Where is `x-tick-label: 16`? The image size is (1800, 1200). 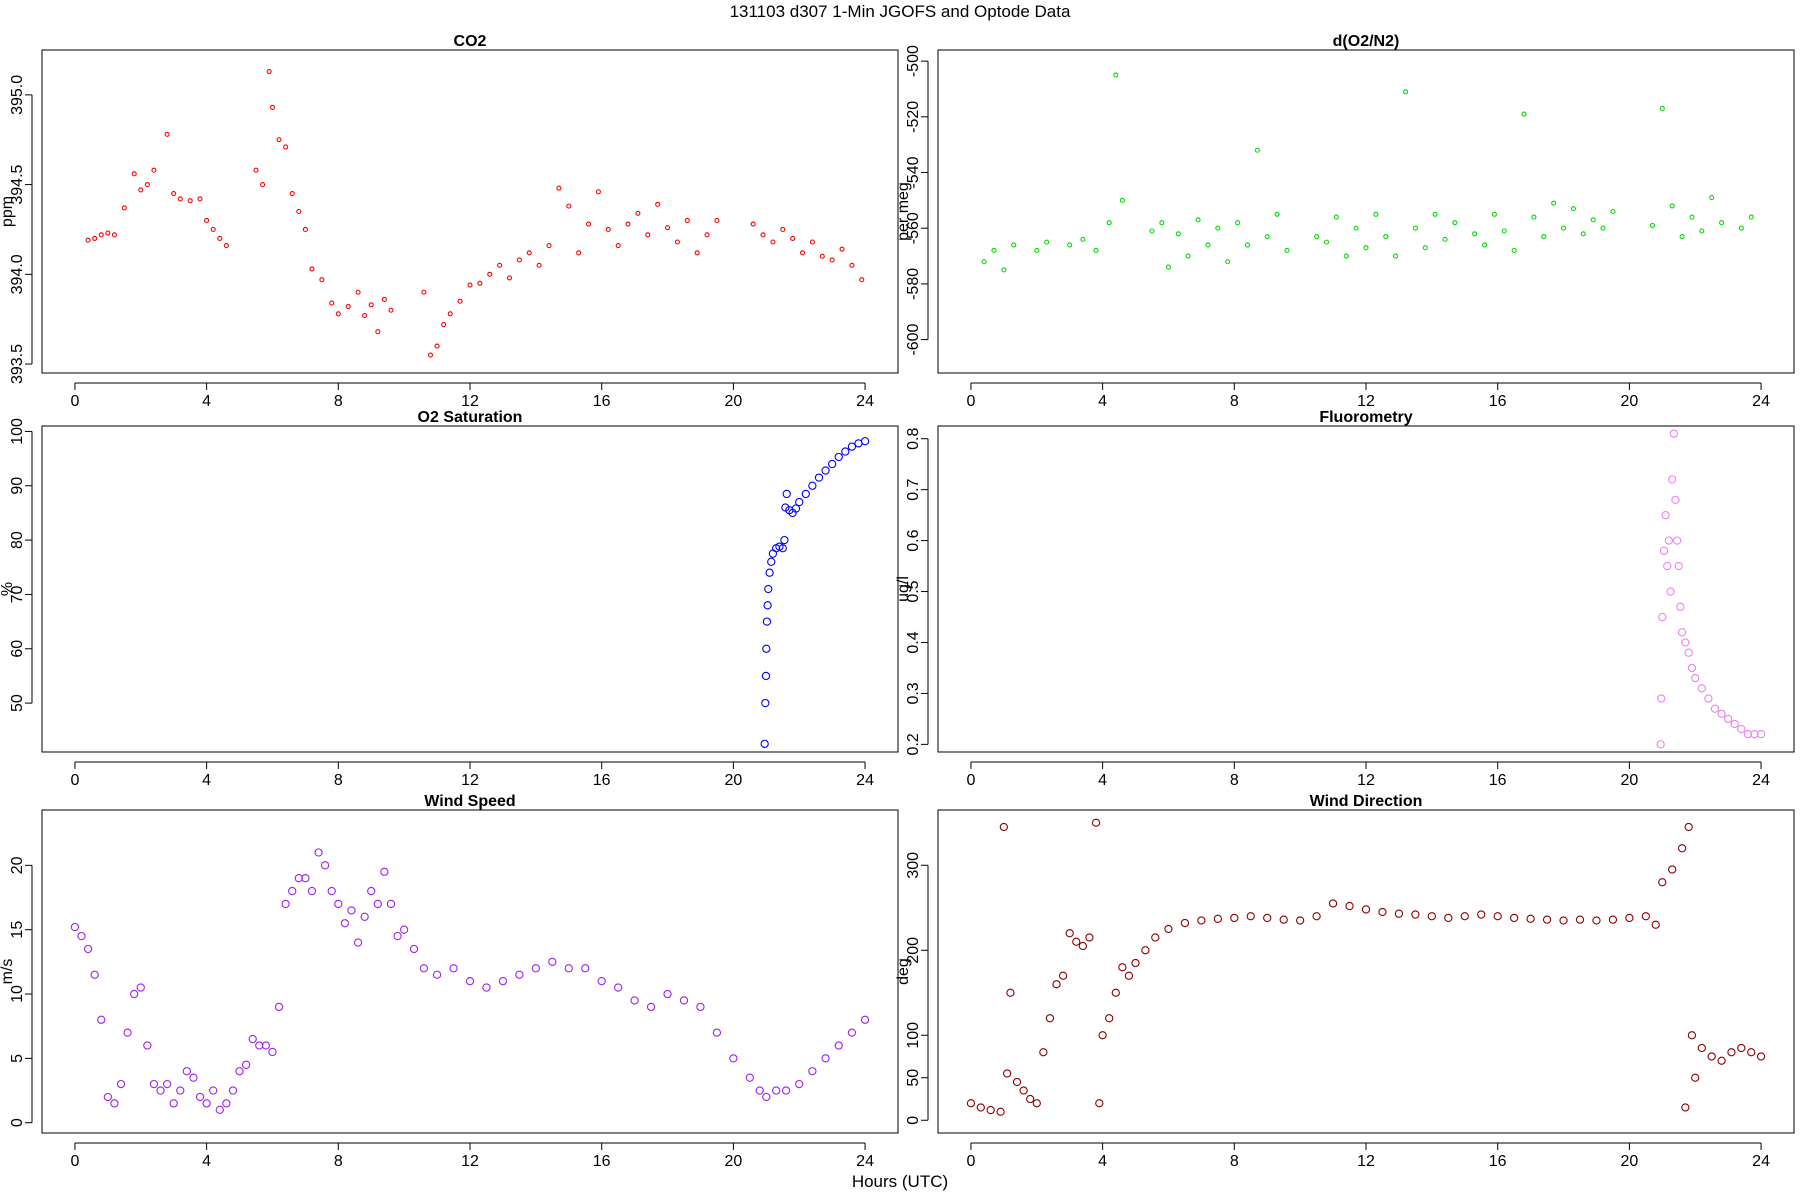 x-tick-label: 16 is located at coordinates (1498, 780).